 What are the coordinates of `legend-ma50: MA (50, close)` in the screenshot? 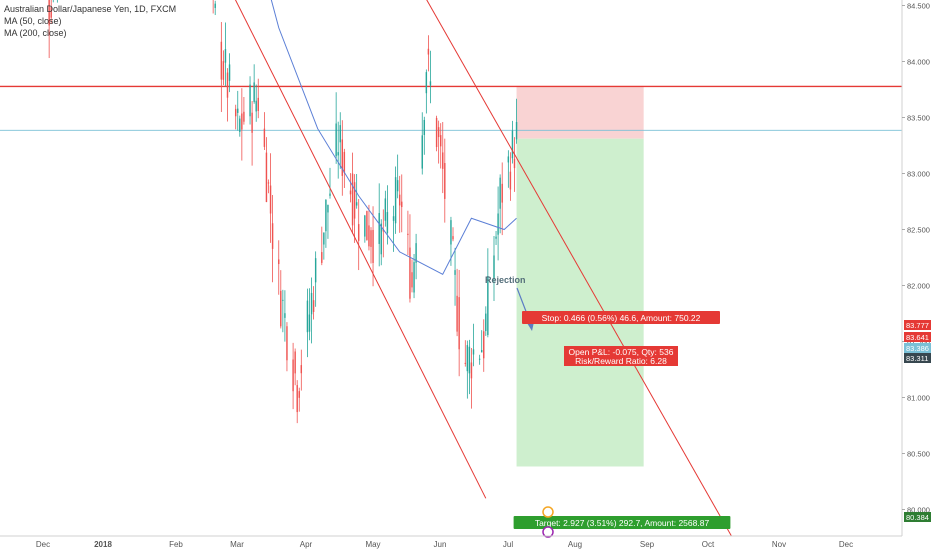 It's located at (33, 21).